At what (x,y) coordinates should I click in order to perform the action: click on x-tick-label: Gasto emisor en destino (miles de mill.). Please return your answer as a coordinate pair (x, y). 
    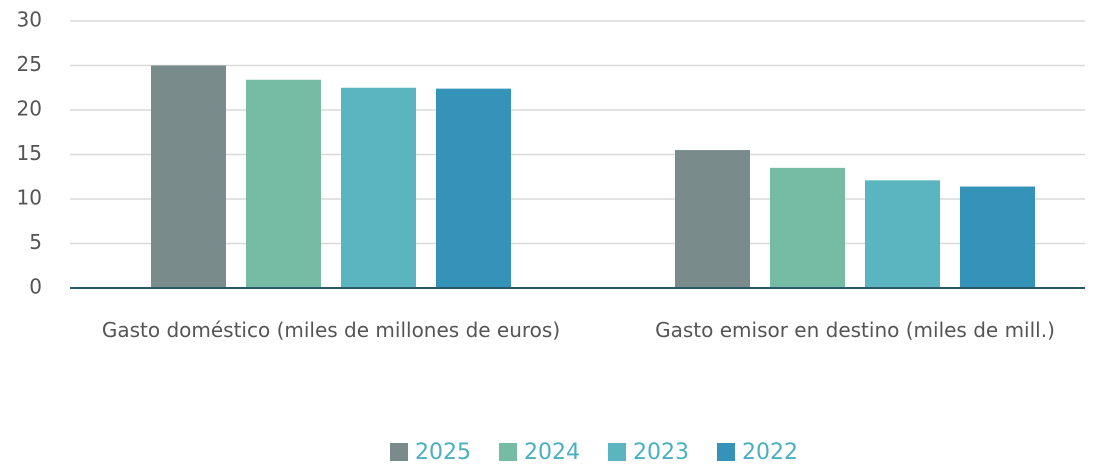
    Looking at the image, I should click on (855, 330).